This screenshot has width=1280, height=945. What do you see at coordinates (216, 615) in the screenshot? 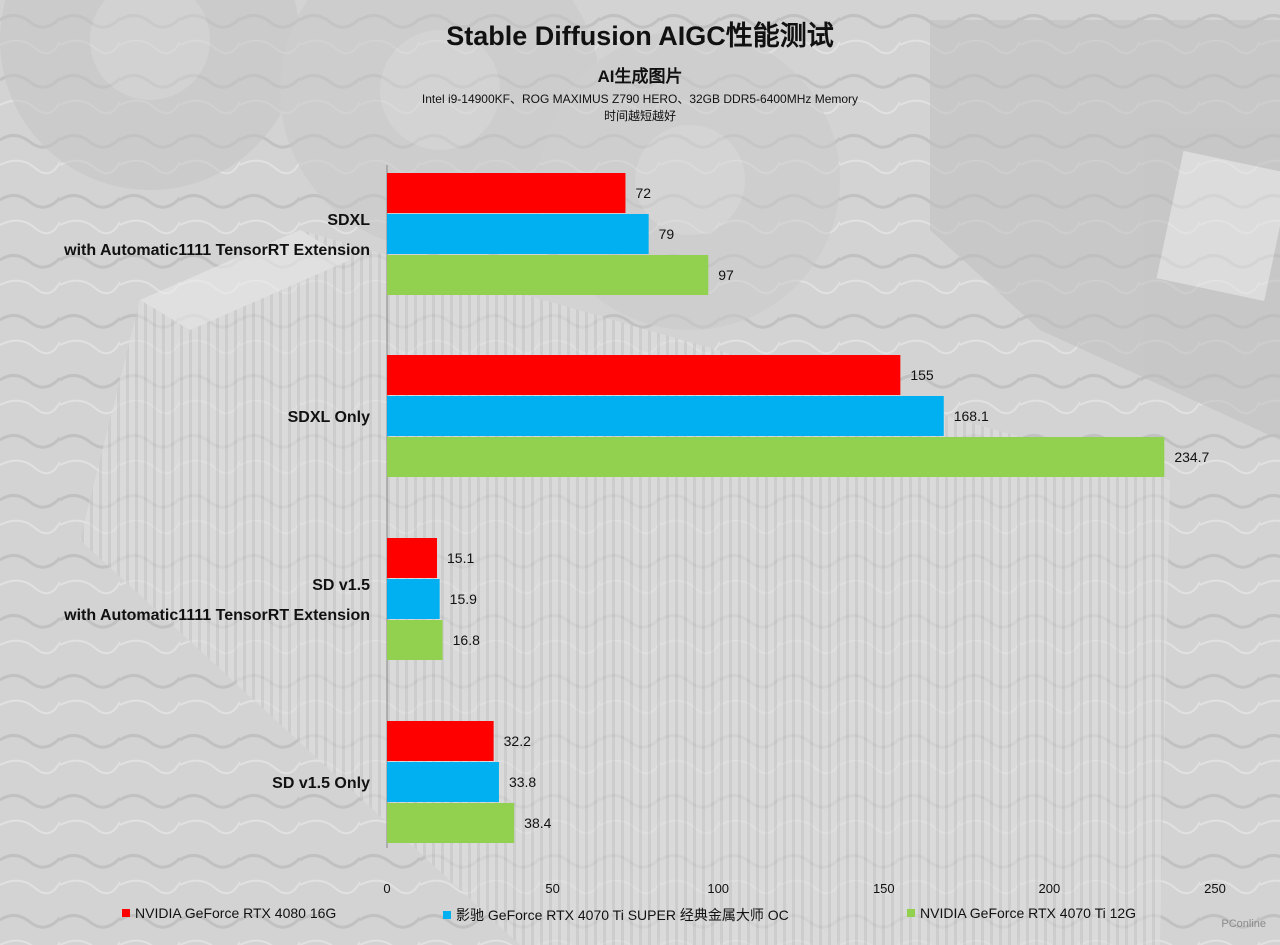
I see `category-label-3-line2: with Automatic1111 TensorRT Extension` at bounding box center [216, 615].